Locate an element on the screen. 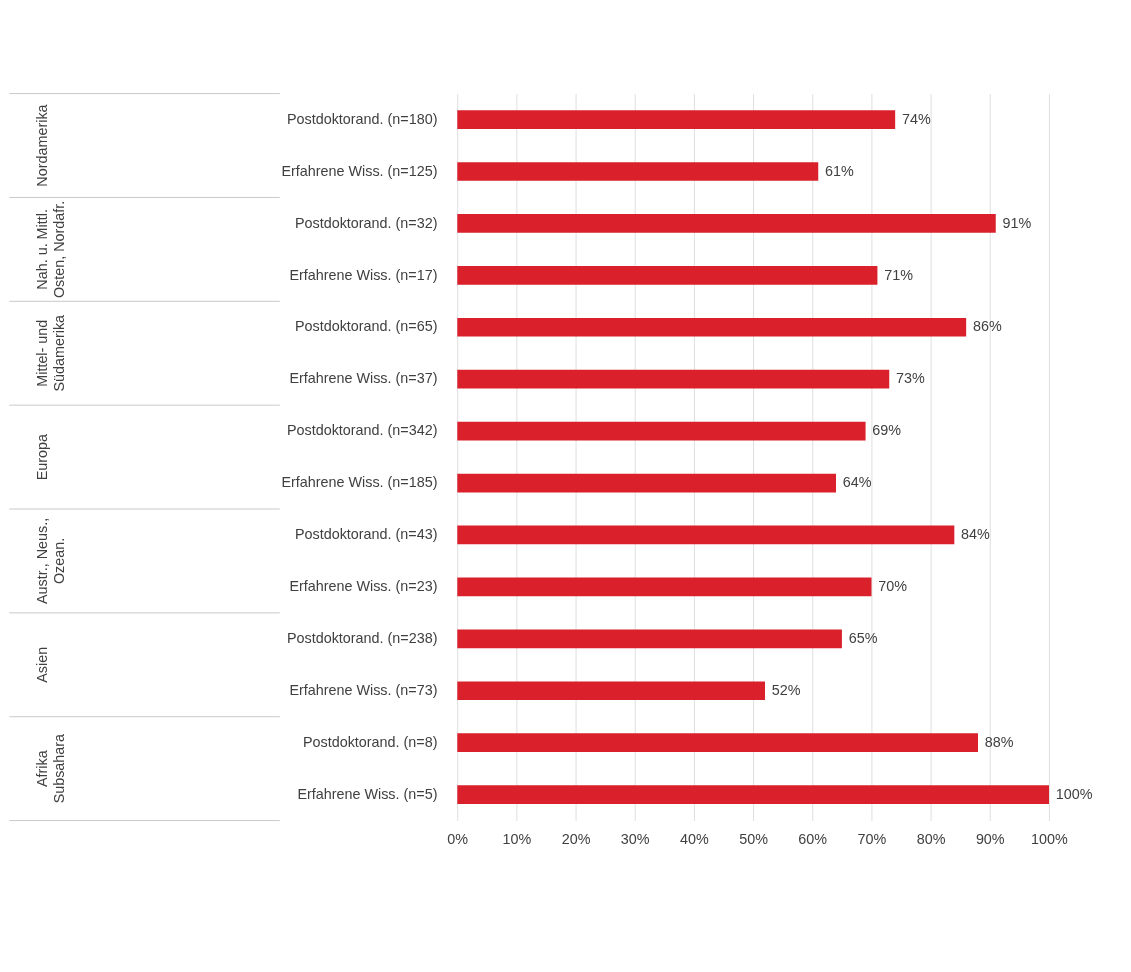  data-label: 61% is located at coordinates (839, 170).